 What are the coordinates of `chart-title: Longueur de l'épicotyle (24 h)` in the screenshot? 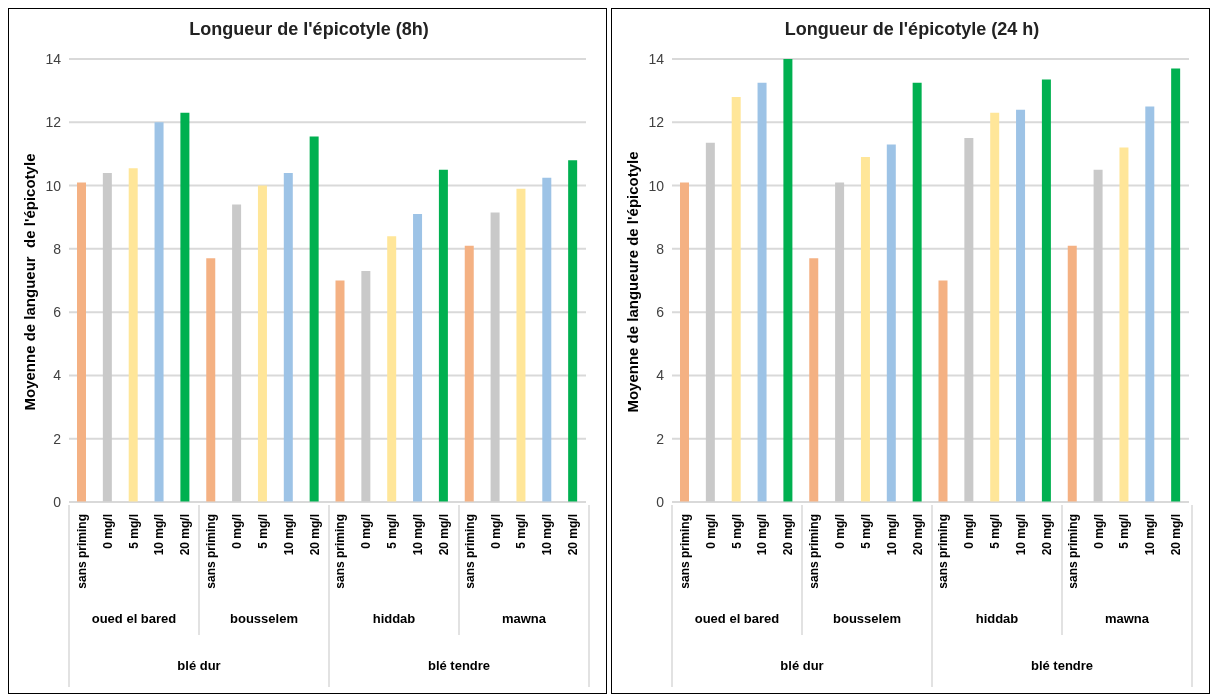 It's located at (912, 29).